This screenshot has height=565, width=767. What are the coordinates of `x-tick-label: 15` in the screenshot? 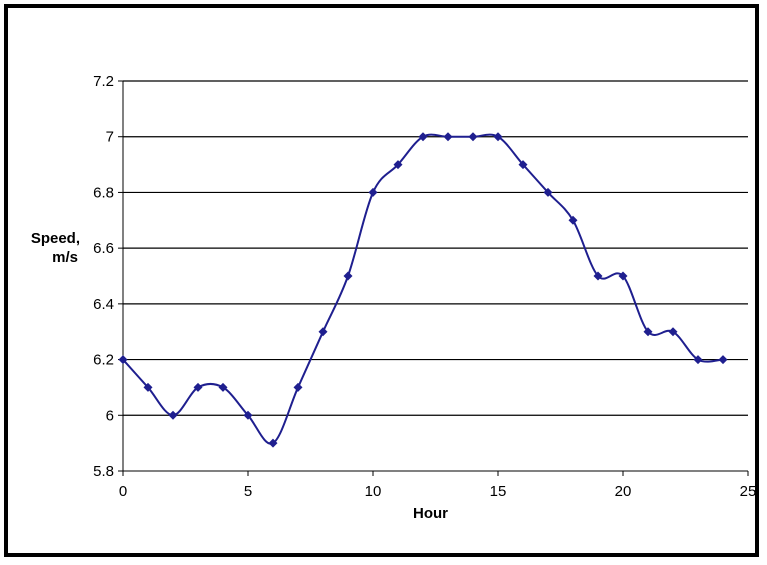 It's located at (498, 491).